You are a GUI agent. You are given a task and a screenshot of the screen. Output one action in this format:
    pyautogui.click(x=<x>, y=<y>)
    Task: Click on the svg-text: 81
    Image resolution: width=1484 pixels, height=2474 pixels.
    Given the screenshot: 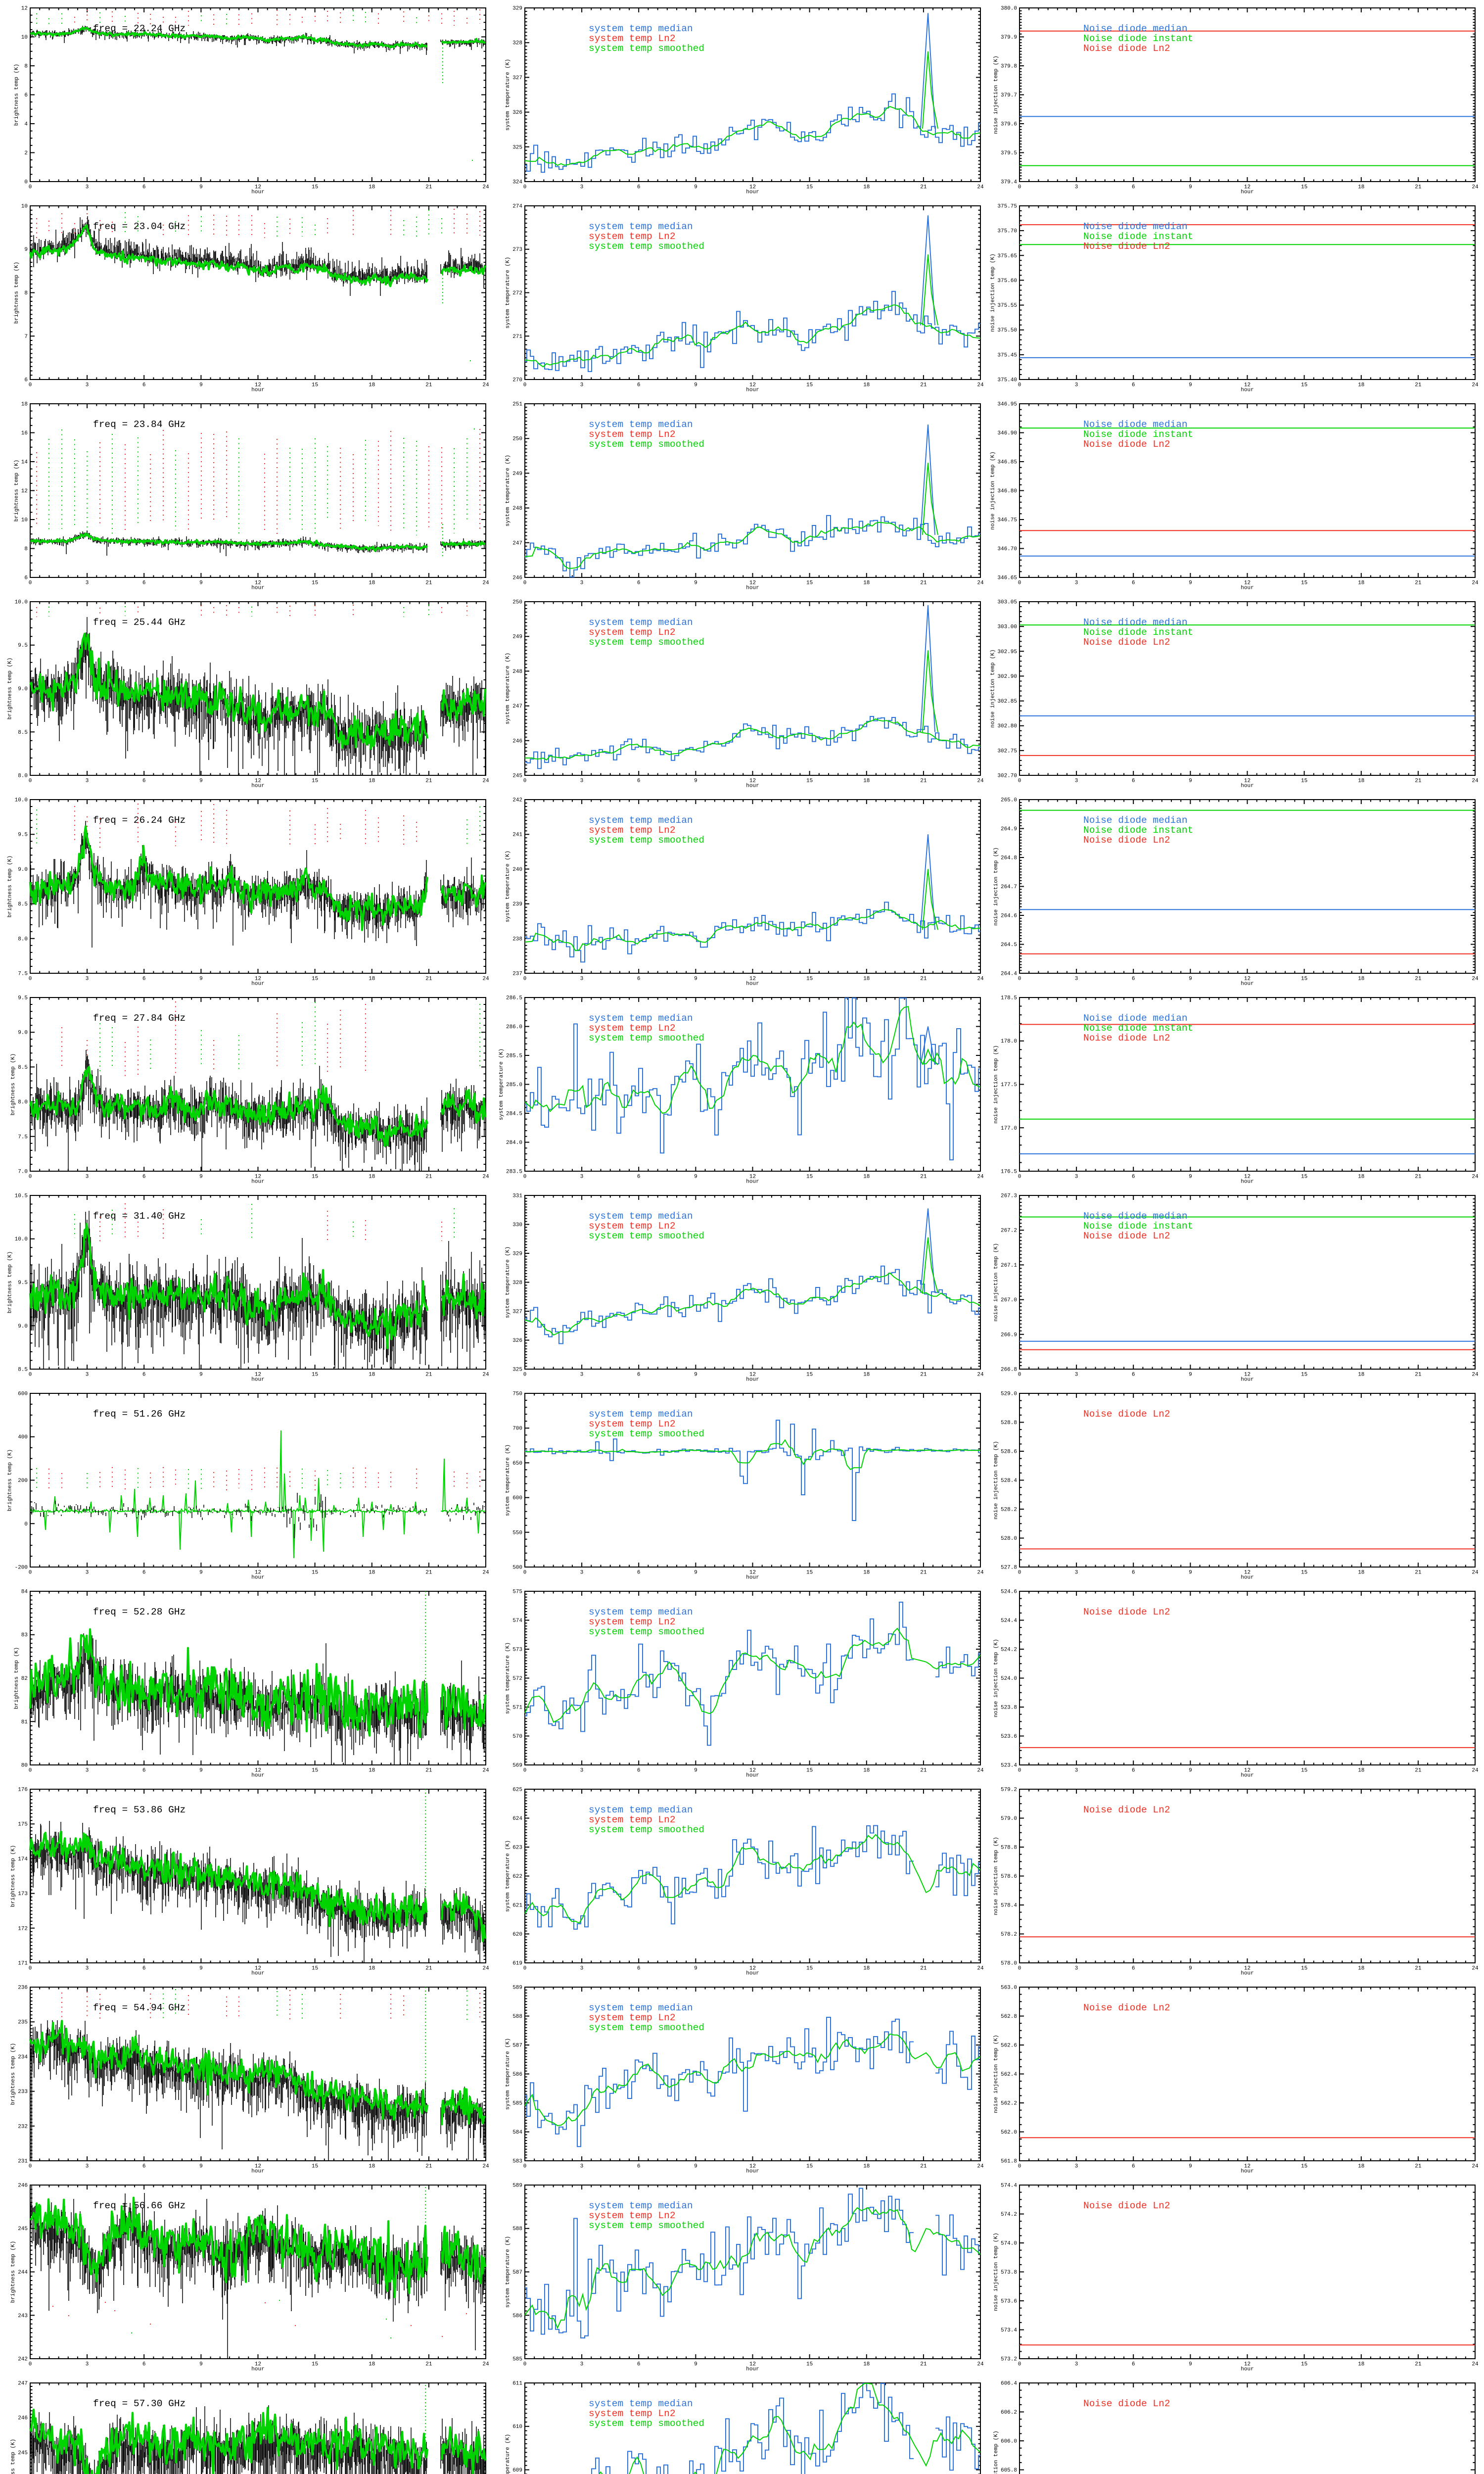 What is the action you would take?
    pyautogui.click(x=24, y=1722)
    